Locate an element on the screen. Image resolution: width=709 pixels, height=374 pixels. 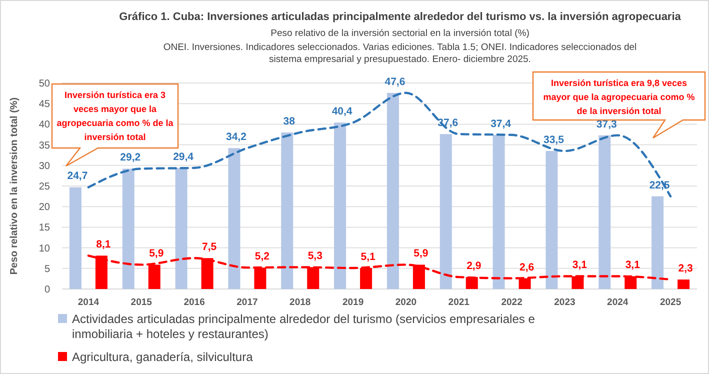
y-tick-label: 35 is located at coordinates (44, 146).